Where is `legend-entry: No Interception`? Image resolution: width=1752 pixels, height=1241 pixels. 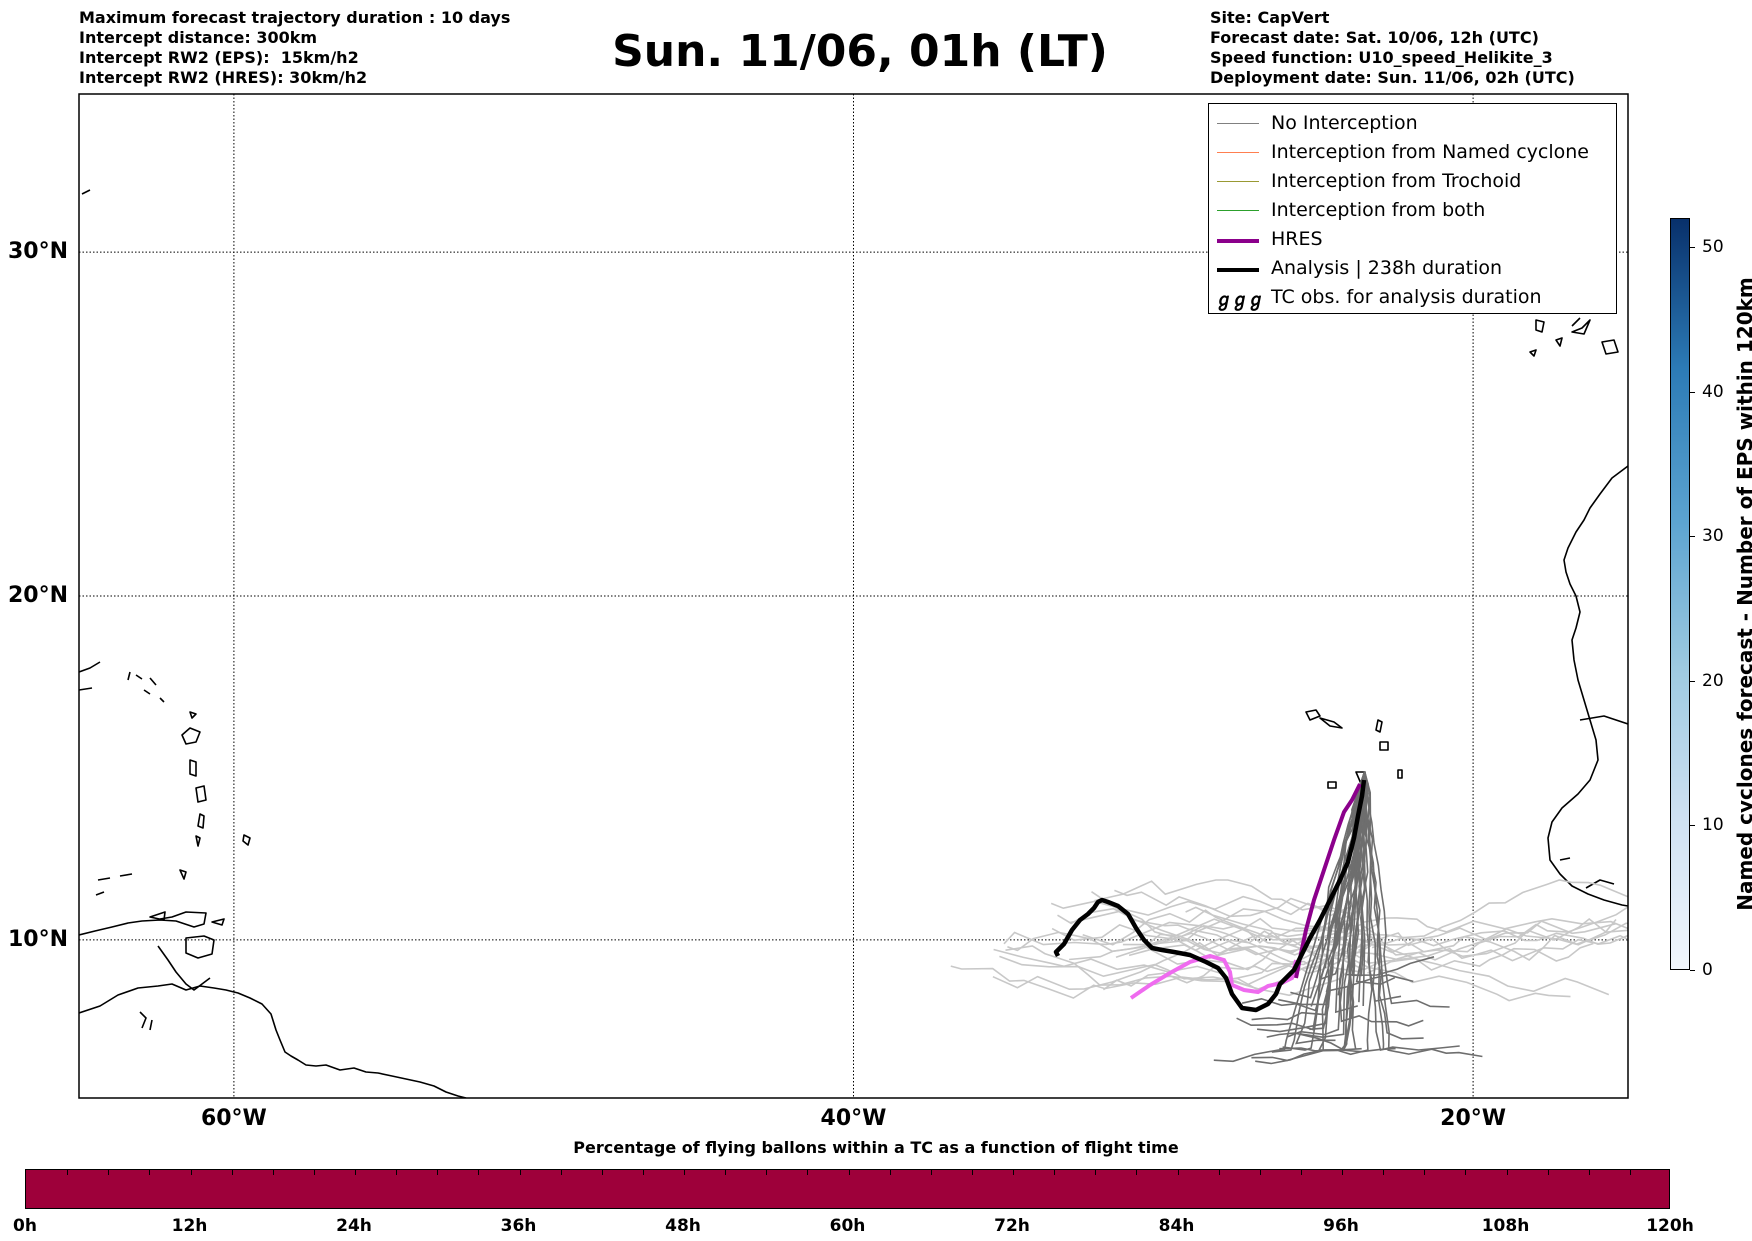 legend-entry: No Interception is located at coordinates (1412, 124).